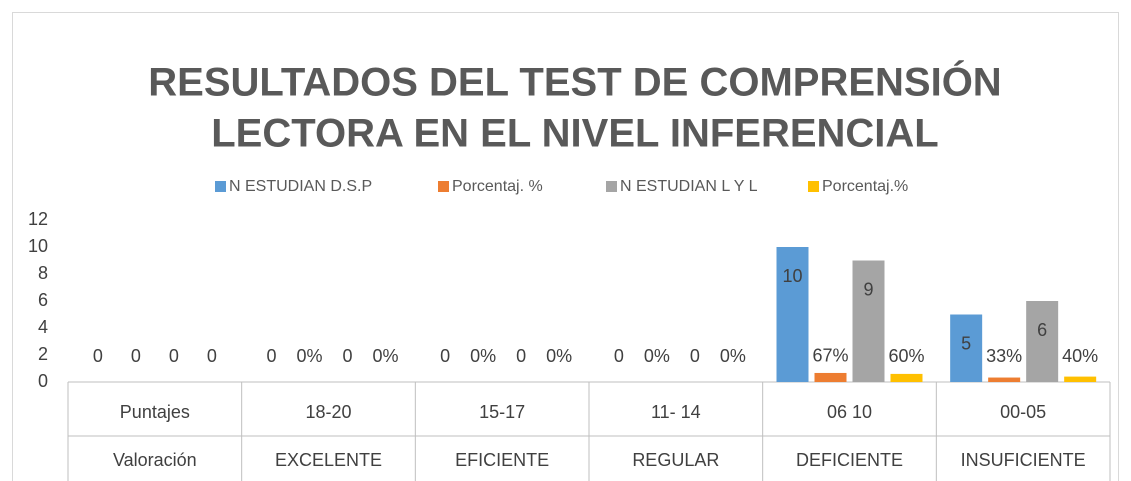  What do you see at coordinates (676, 412) in the screenshot?
I see `x-tick-label: 11- 14` at bounding box center [676, 412].